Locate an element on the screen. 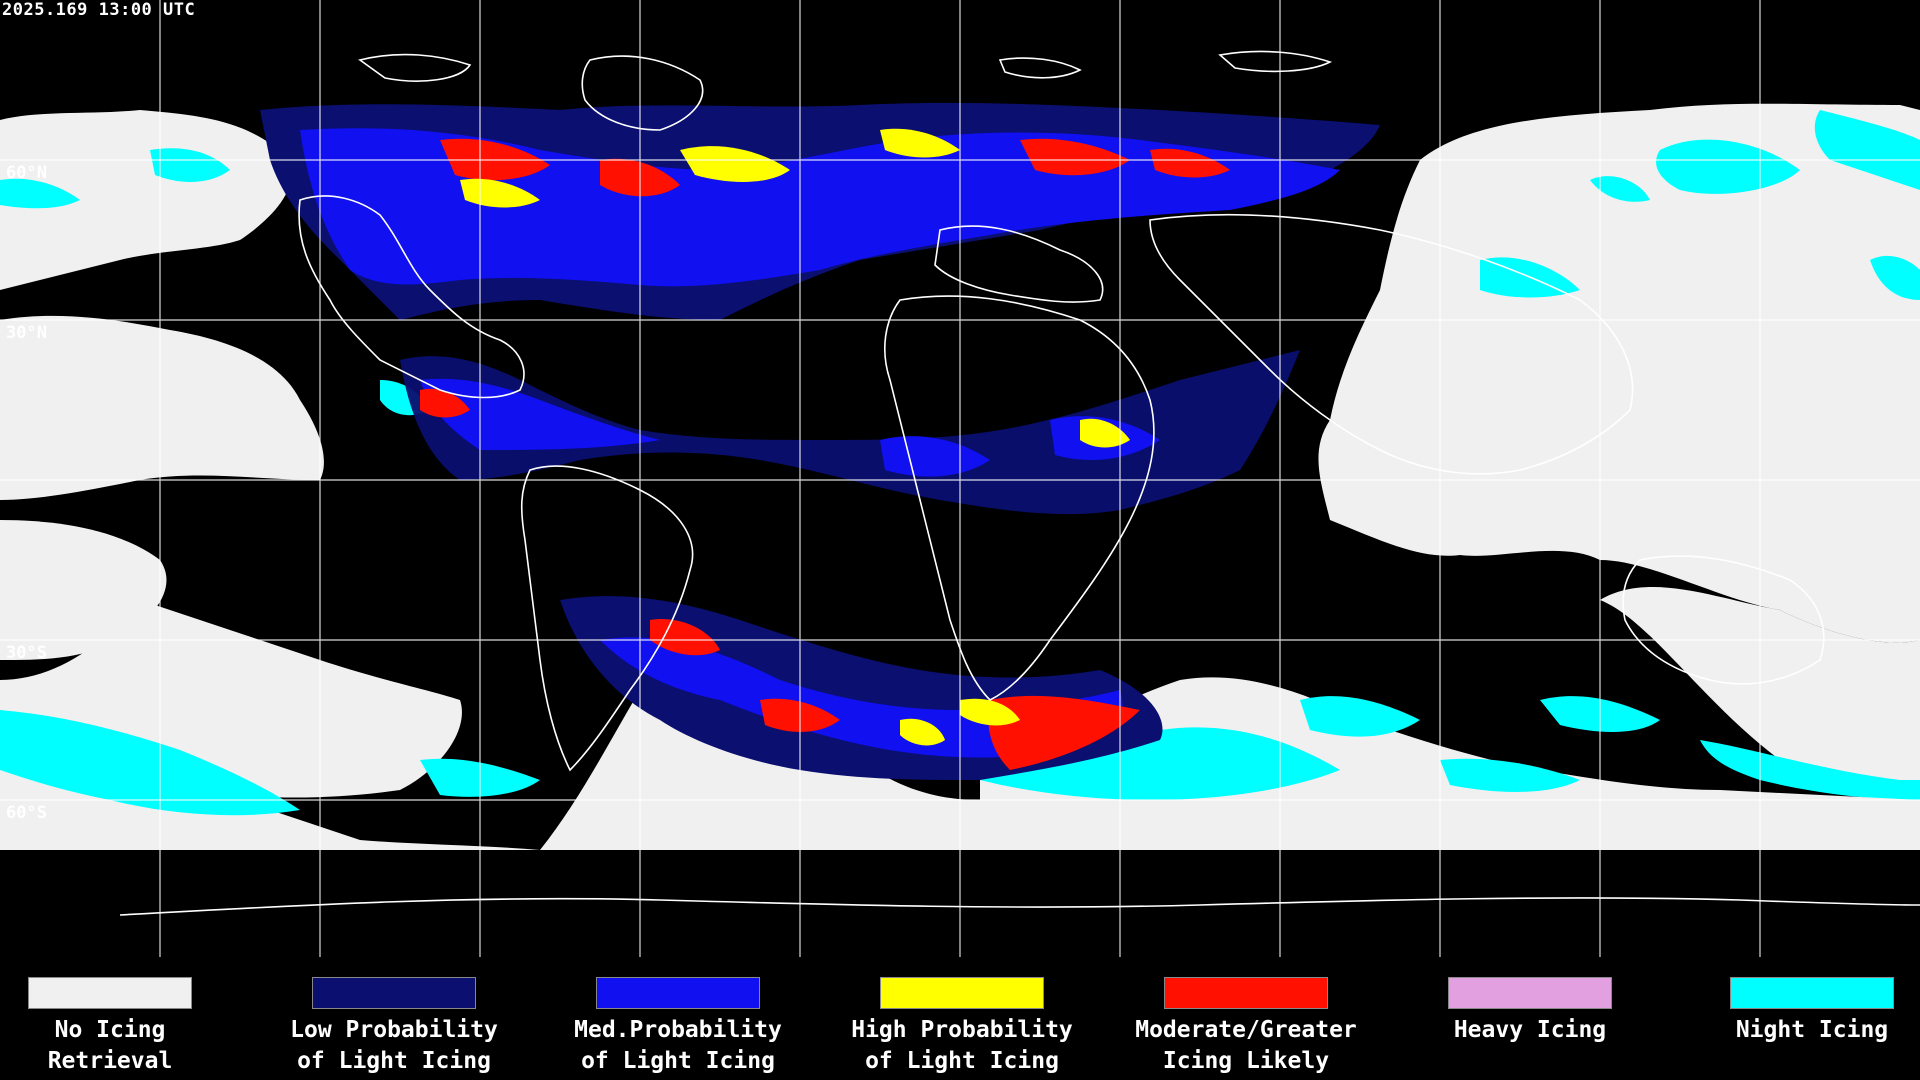 The width and height of the screenshot is (1920, 1080). legend-item-heavy: Heavy Icing is located at coordinates (1530, 1011).